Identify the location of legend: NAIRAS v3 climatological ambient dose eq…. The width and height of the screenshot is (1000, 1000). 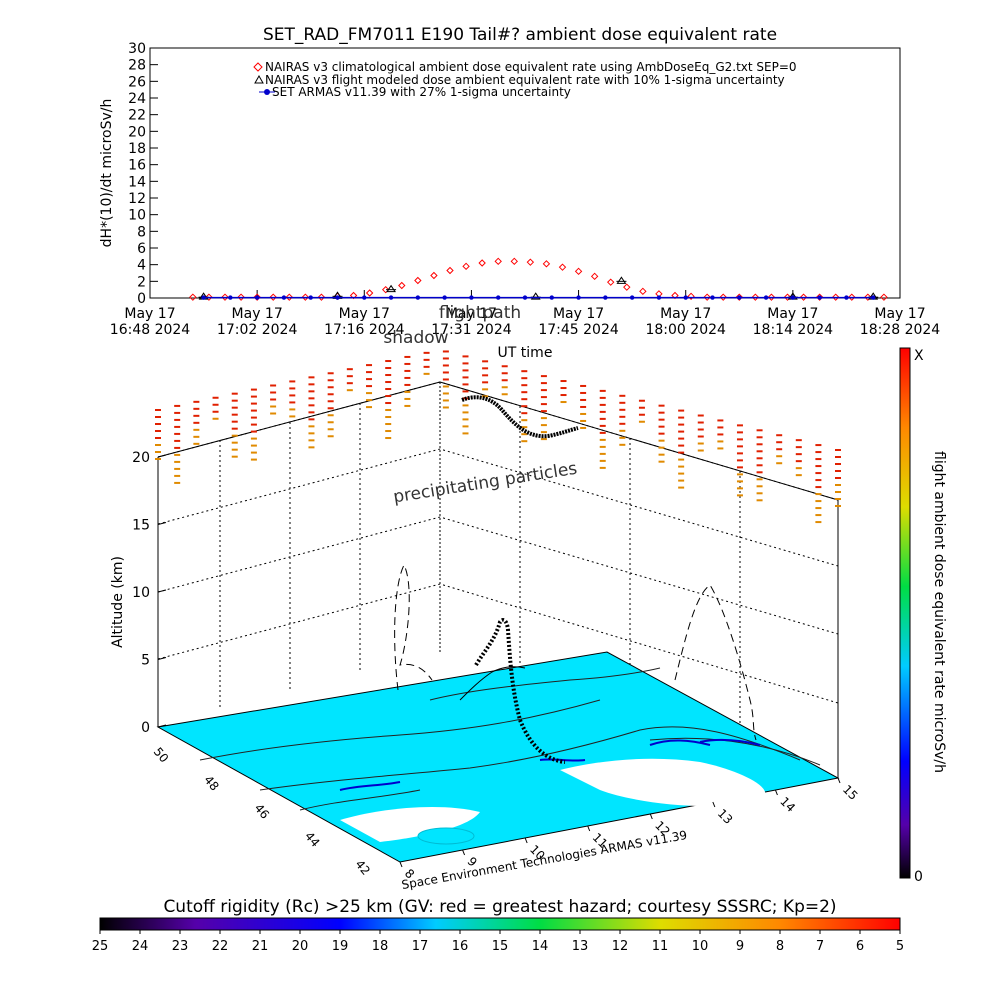
(525, 79).